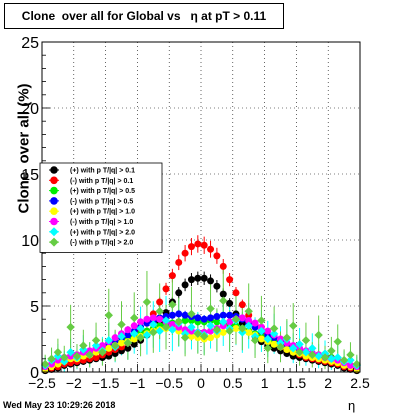  I want to click on x-tick-label: −1, so click(137, 383).